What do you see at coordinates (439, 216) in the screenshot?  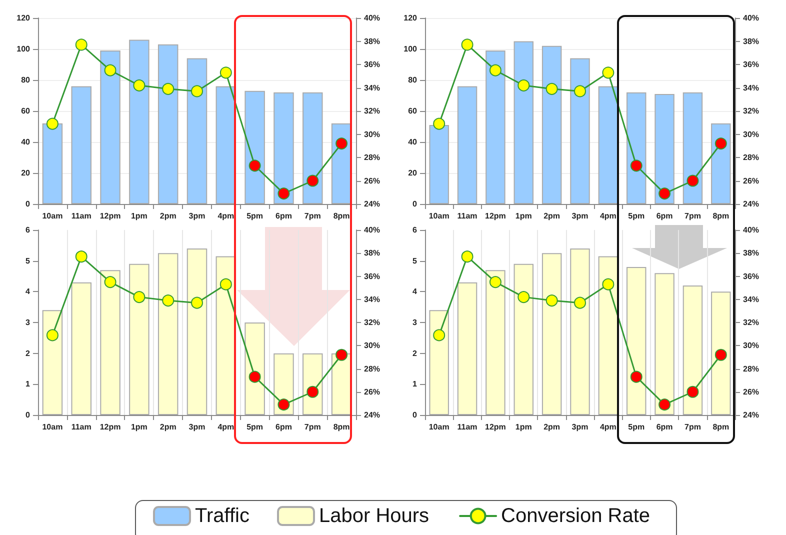 I see `x-tick-label: 10am` at bounding box center [439, 216].